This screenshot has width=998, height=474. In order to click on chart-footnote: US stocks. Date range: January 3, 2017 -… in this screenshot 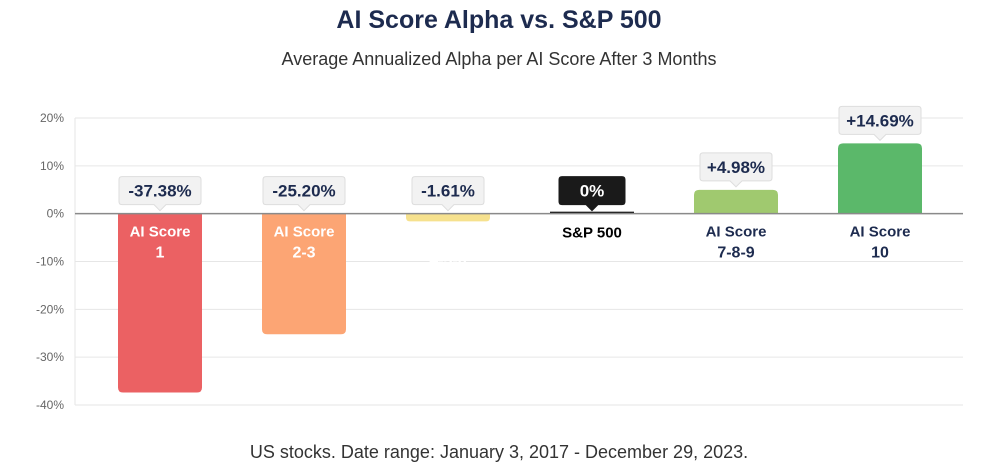, I will do `click(499, 452)`.